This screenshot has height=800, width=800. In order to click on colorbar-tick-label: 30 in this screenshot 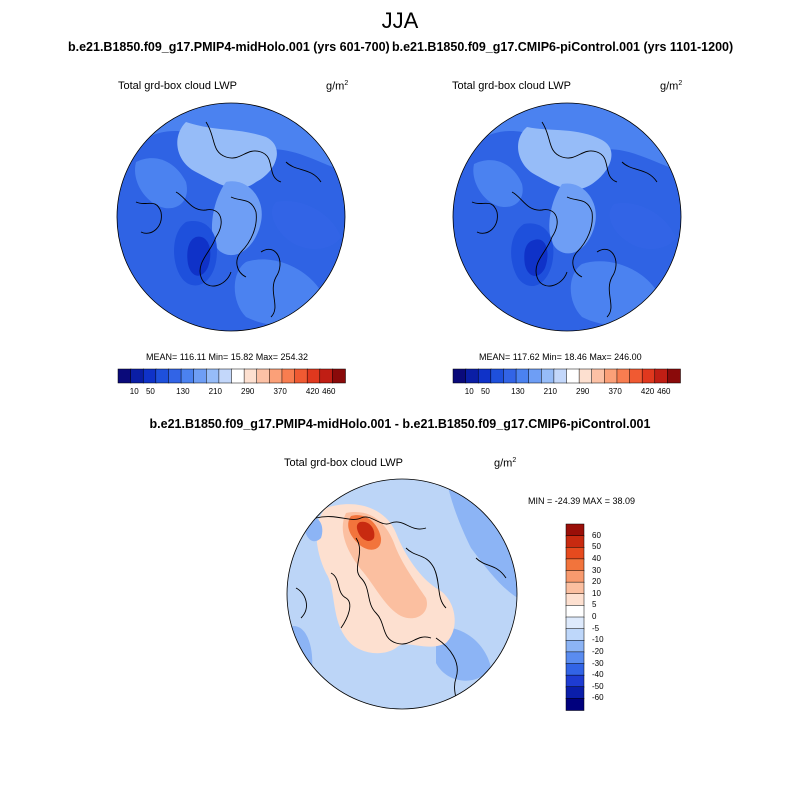, I will do `click(596, 570)`.